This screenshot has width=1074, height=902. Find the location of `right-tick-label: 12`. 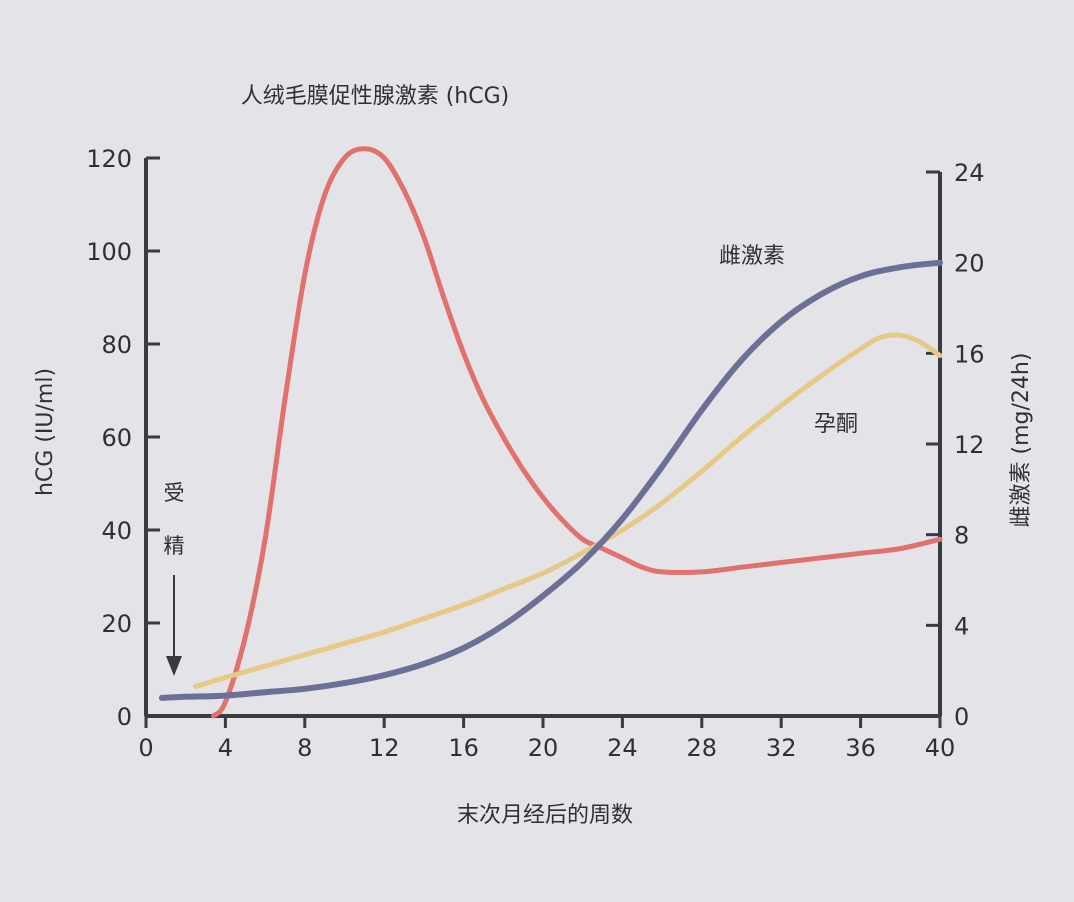

right-tick-label: 12 is located at coordinates (969, 445).